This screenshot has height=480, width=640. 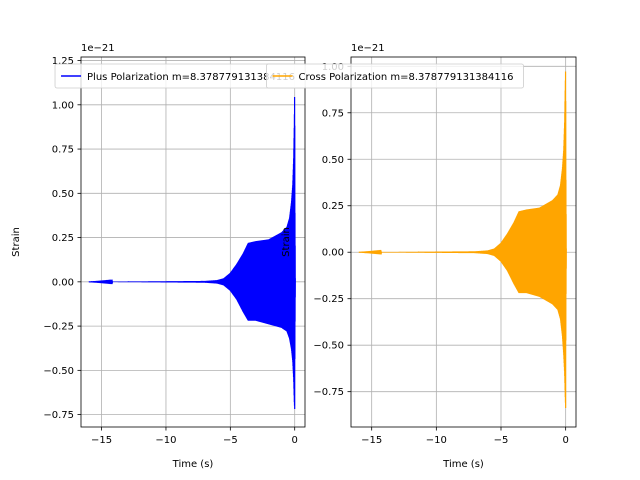 I want to click on right-y-offset-text: 1e−21, so click(x=368, y=48).